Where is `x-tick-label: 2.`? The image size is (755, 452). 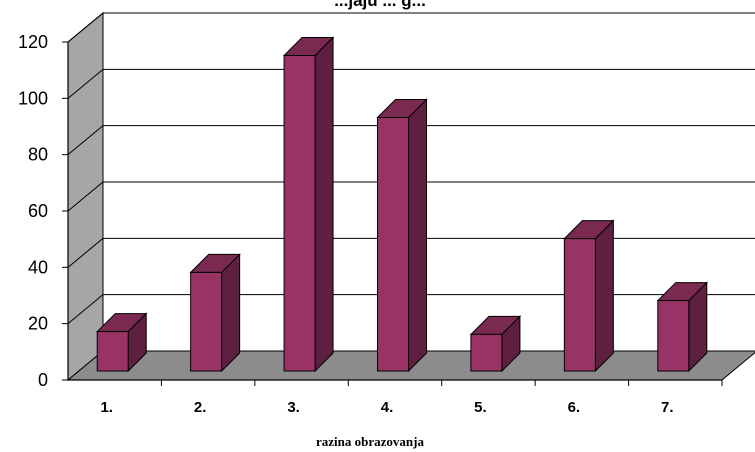
x-tick-label: 2. is located at coordinates (200, 407).